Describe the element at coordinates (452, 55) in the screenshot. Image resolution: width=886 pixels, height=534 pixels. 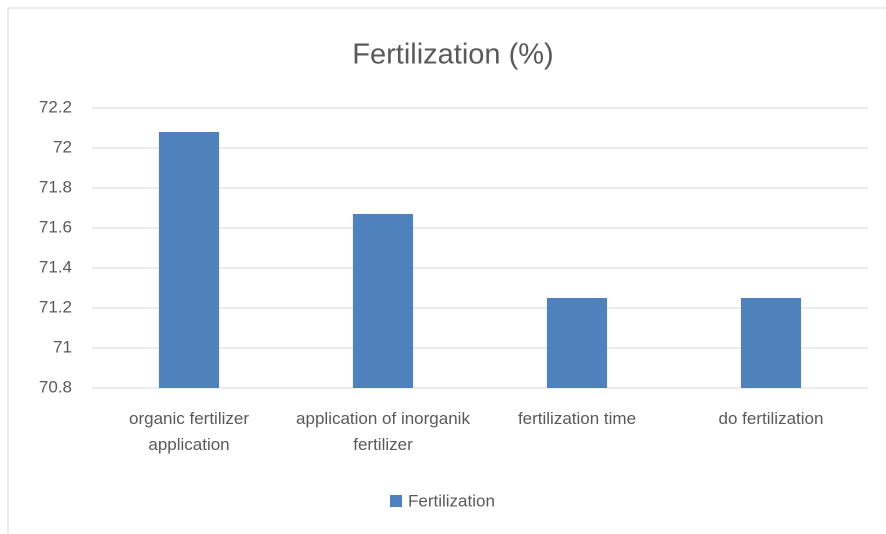
I see `chart-title: Fertilization (%)` at that location.